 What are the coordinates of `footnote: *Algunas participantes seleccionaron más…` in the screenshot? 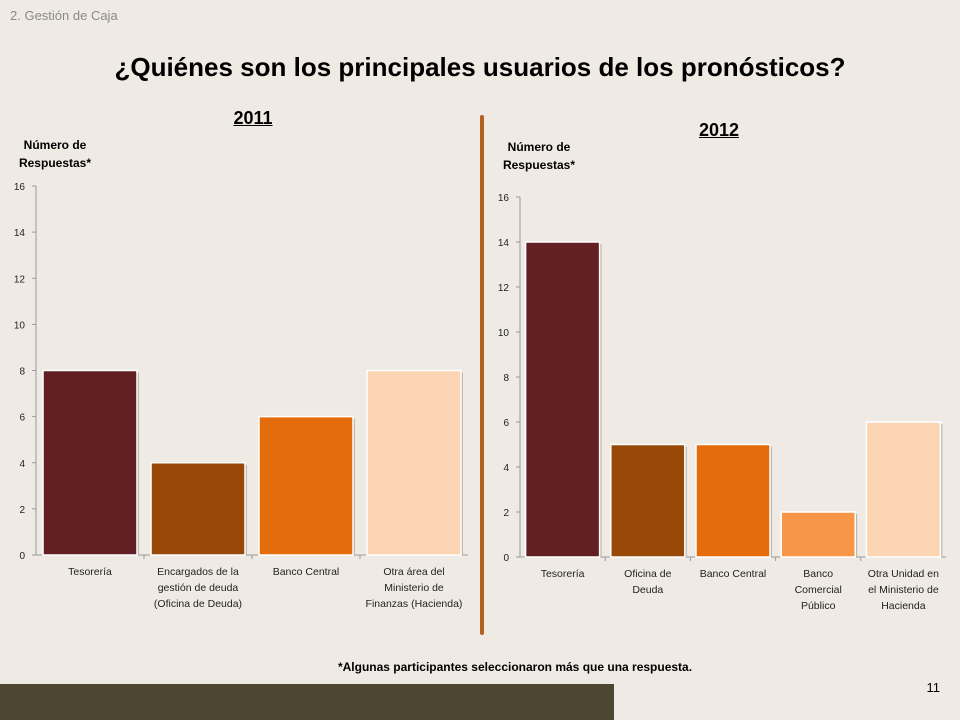 It's located at (515, 667).